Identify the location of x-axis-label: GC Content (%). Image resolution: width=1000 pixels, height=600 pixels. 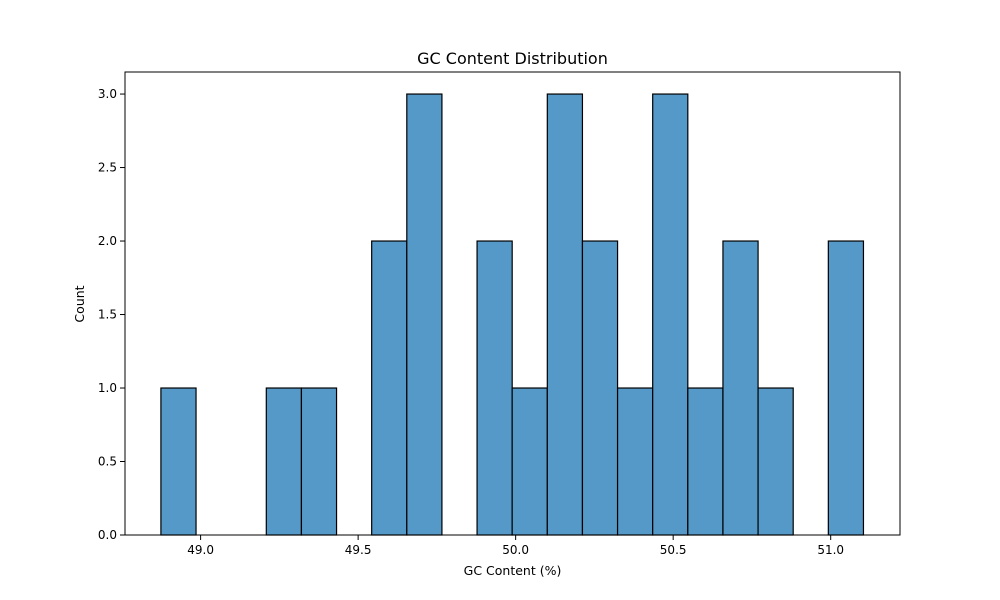
(513, 570).